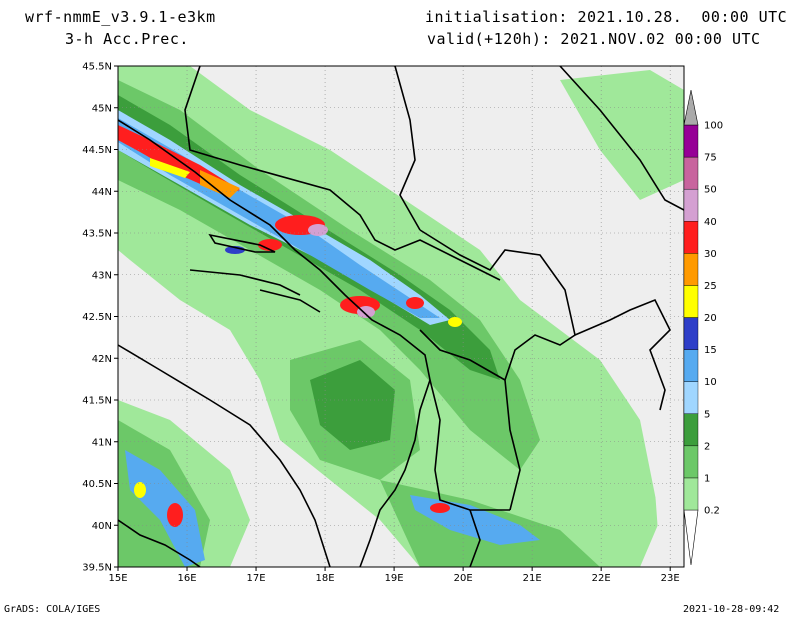 The height and width of the screenshot is (618, 800). I want to click on lat-label: 44N, so click(102, 192).